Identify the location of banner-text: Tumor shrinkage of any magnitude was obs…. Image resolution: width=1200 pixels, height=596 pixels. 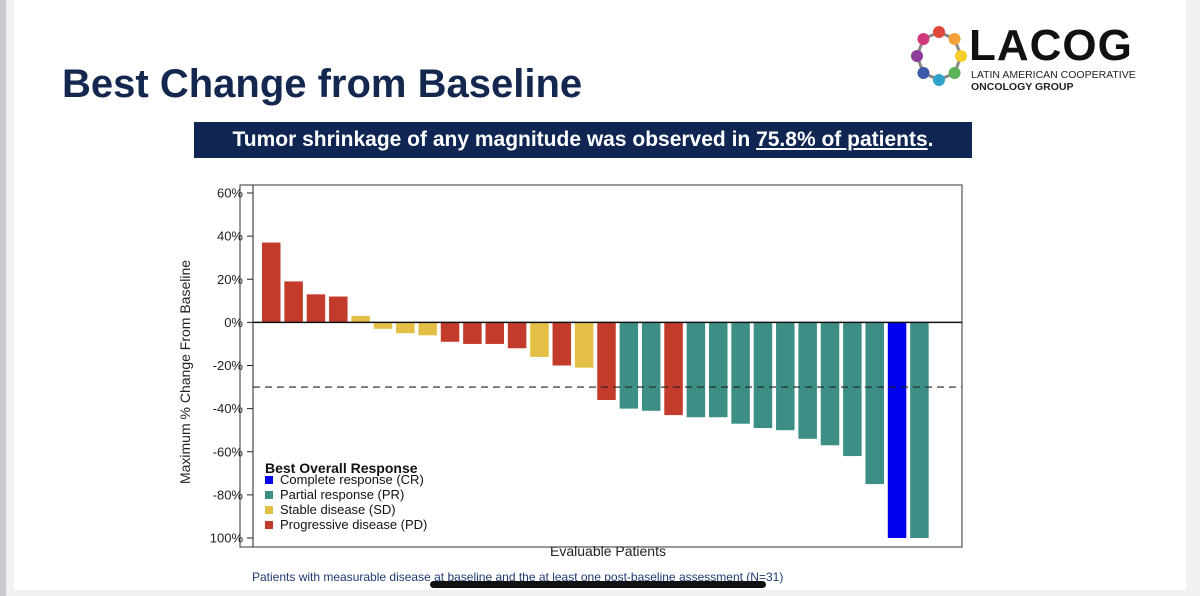
(494, 139).